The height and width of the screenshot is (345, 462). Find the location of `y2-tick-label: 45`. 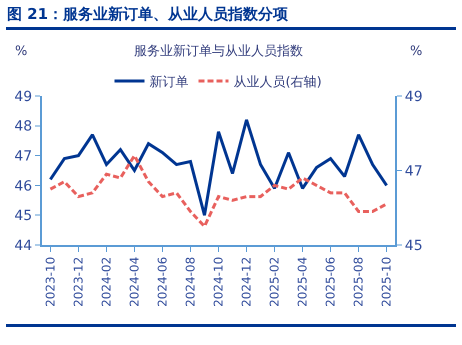

y2-tick-label: 45 is located at coordinates (413, 246).